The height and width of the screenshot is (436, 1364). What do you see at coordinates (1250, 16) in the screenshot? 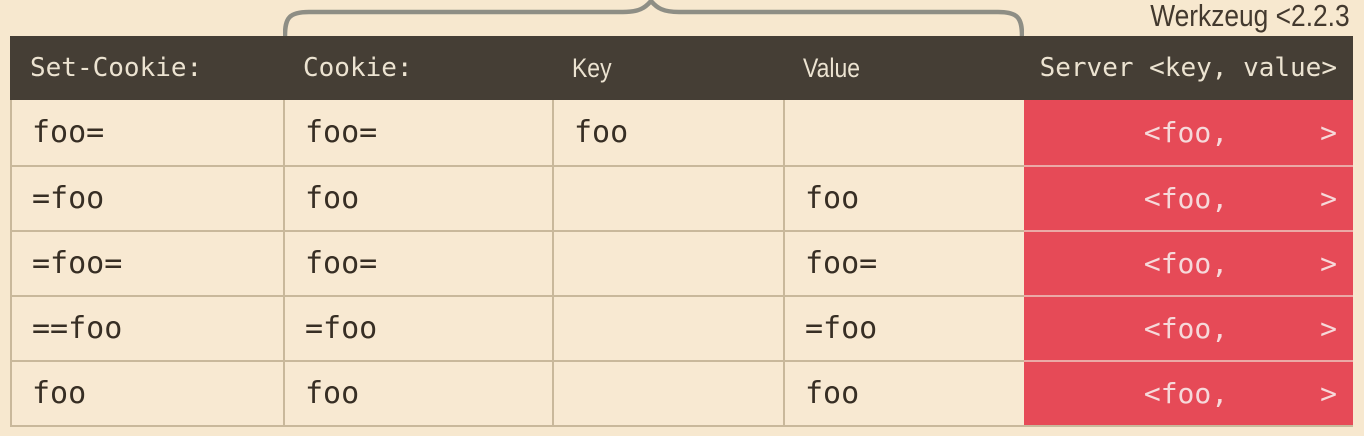
I see `version-label: Werkzeug <2.2.3` at bounding box center [1250, 16].